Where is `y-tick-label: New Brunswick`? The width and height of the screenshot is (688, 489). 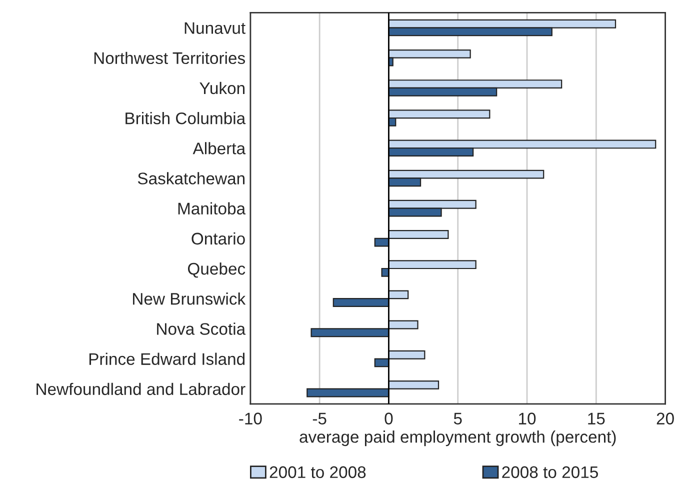
y-tick-label: New Brunswick is located at coordinates (189, 298).